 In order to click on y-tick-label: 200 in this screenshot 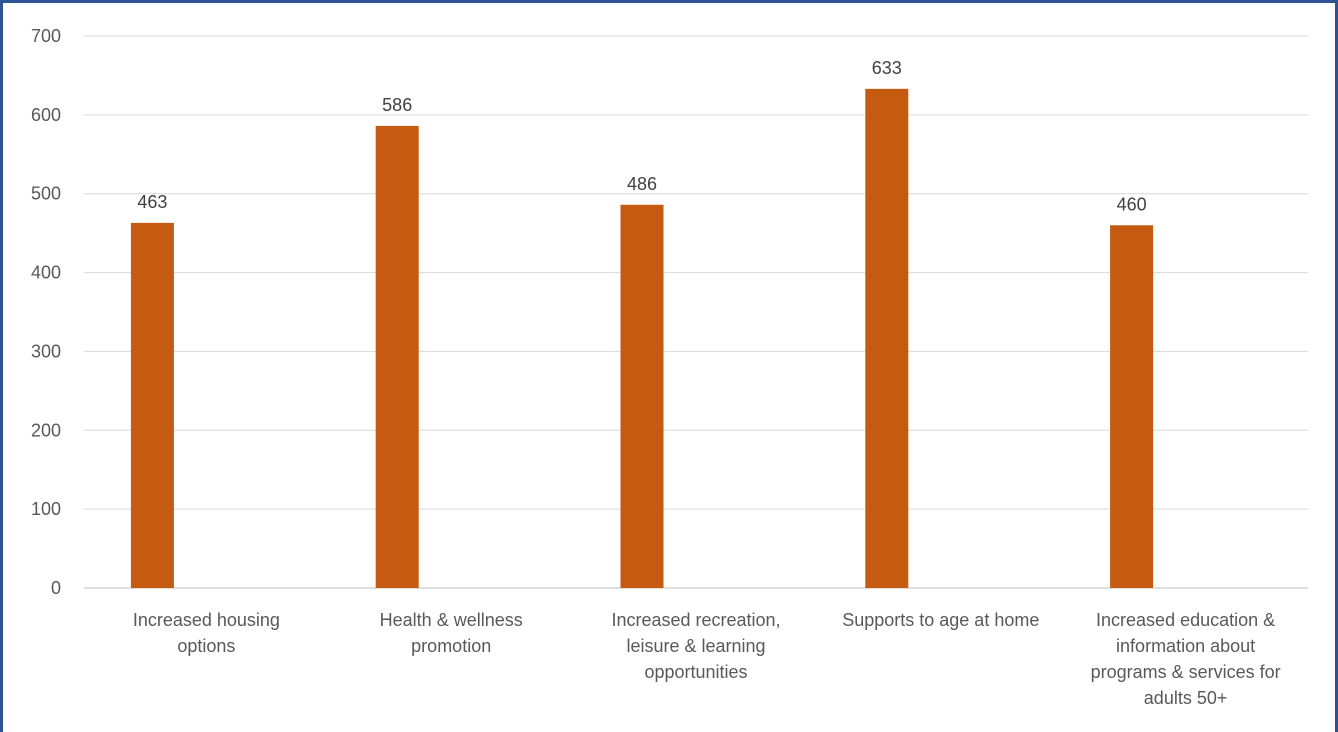, I will do `click(46, 430)`.